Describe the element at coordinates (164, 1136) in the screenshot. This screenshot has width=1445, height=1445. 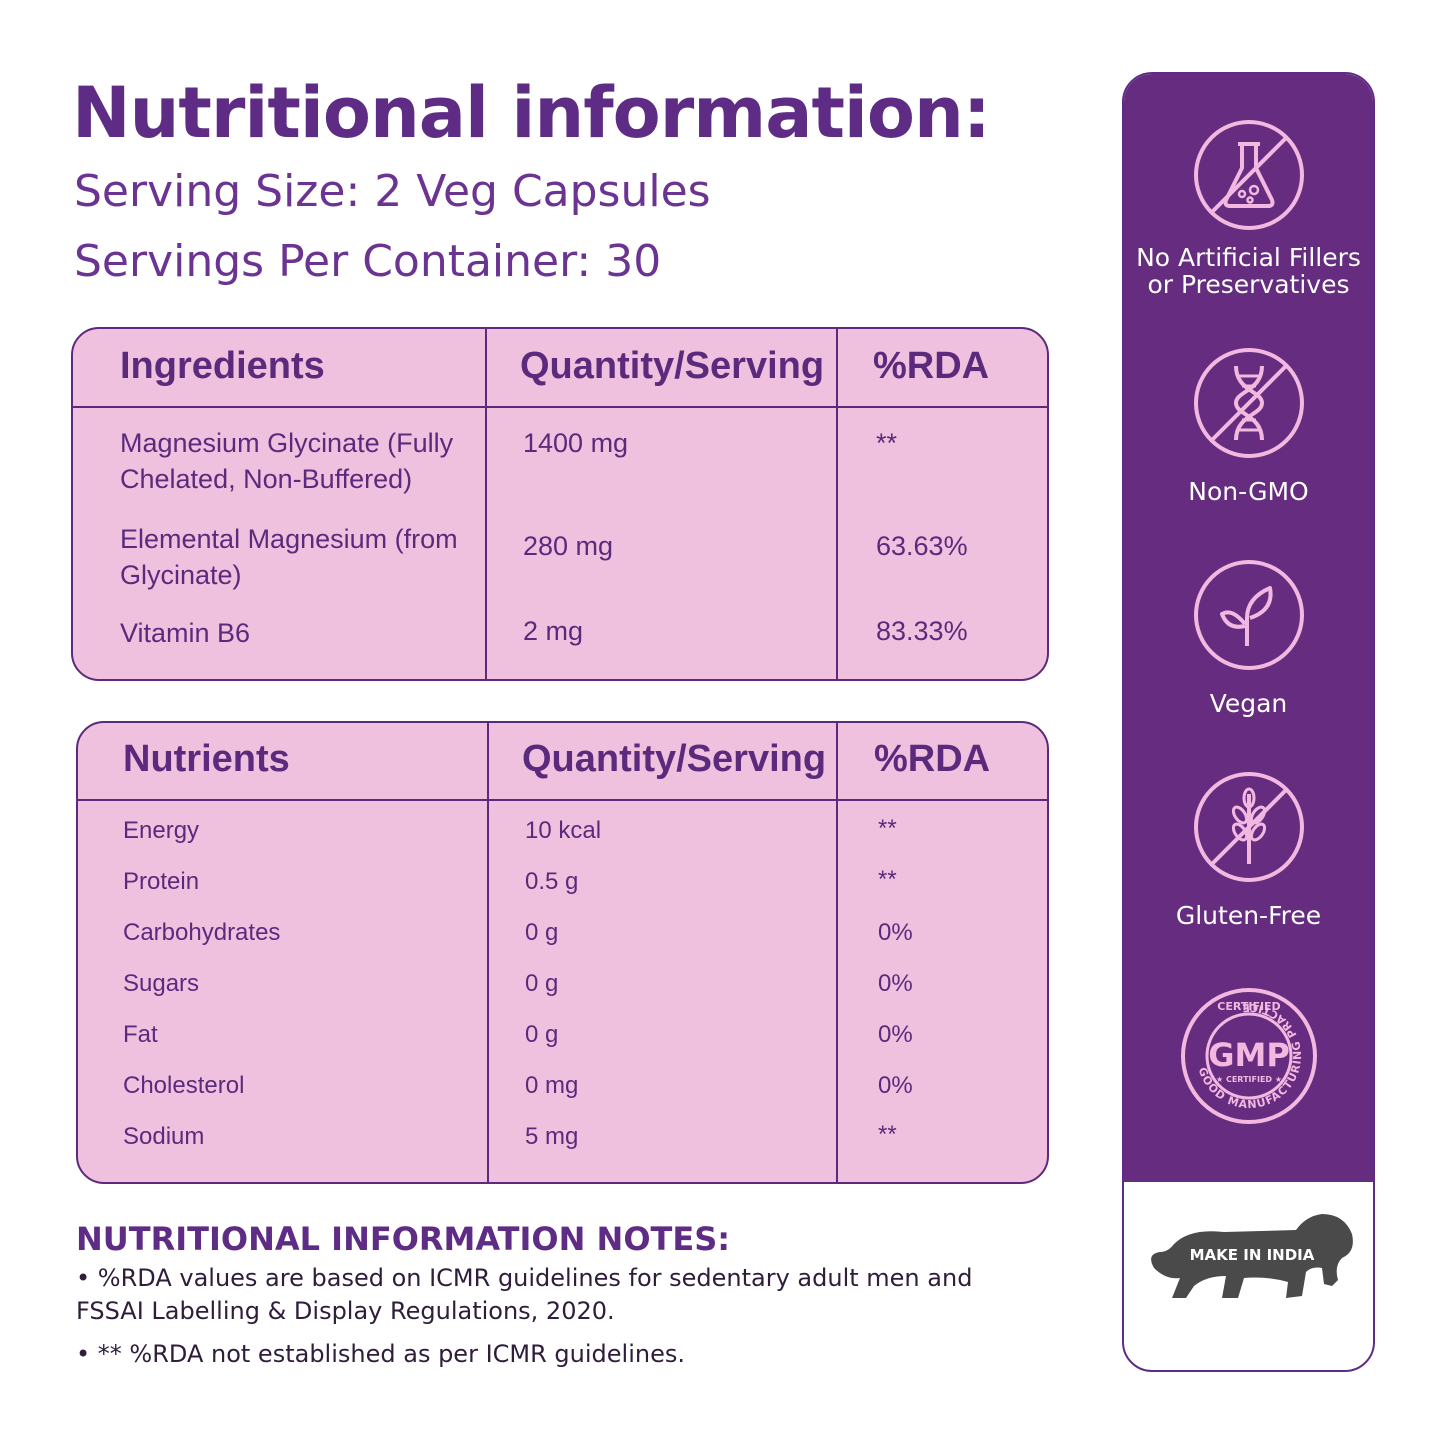
I see `nutrient-name: Sodium` at that location.